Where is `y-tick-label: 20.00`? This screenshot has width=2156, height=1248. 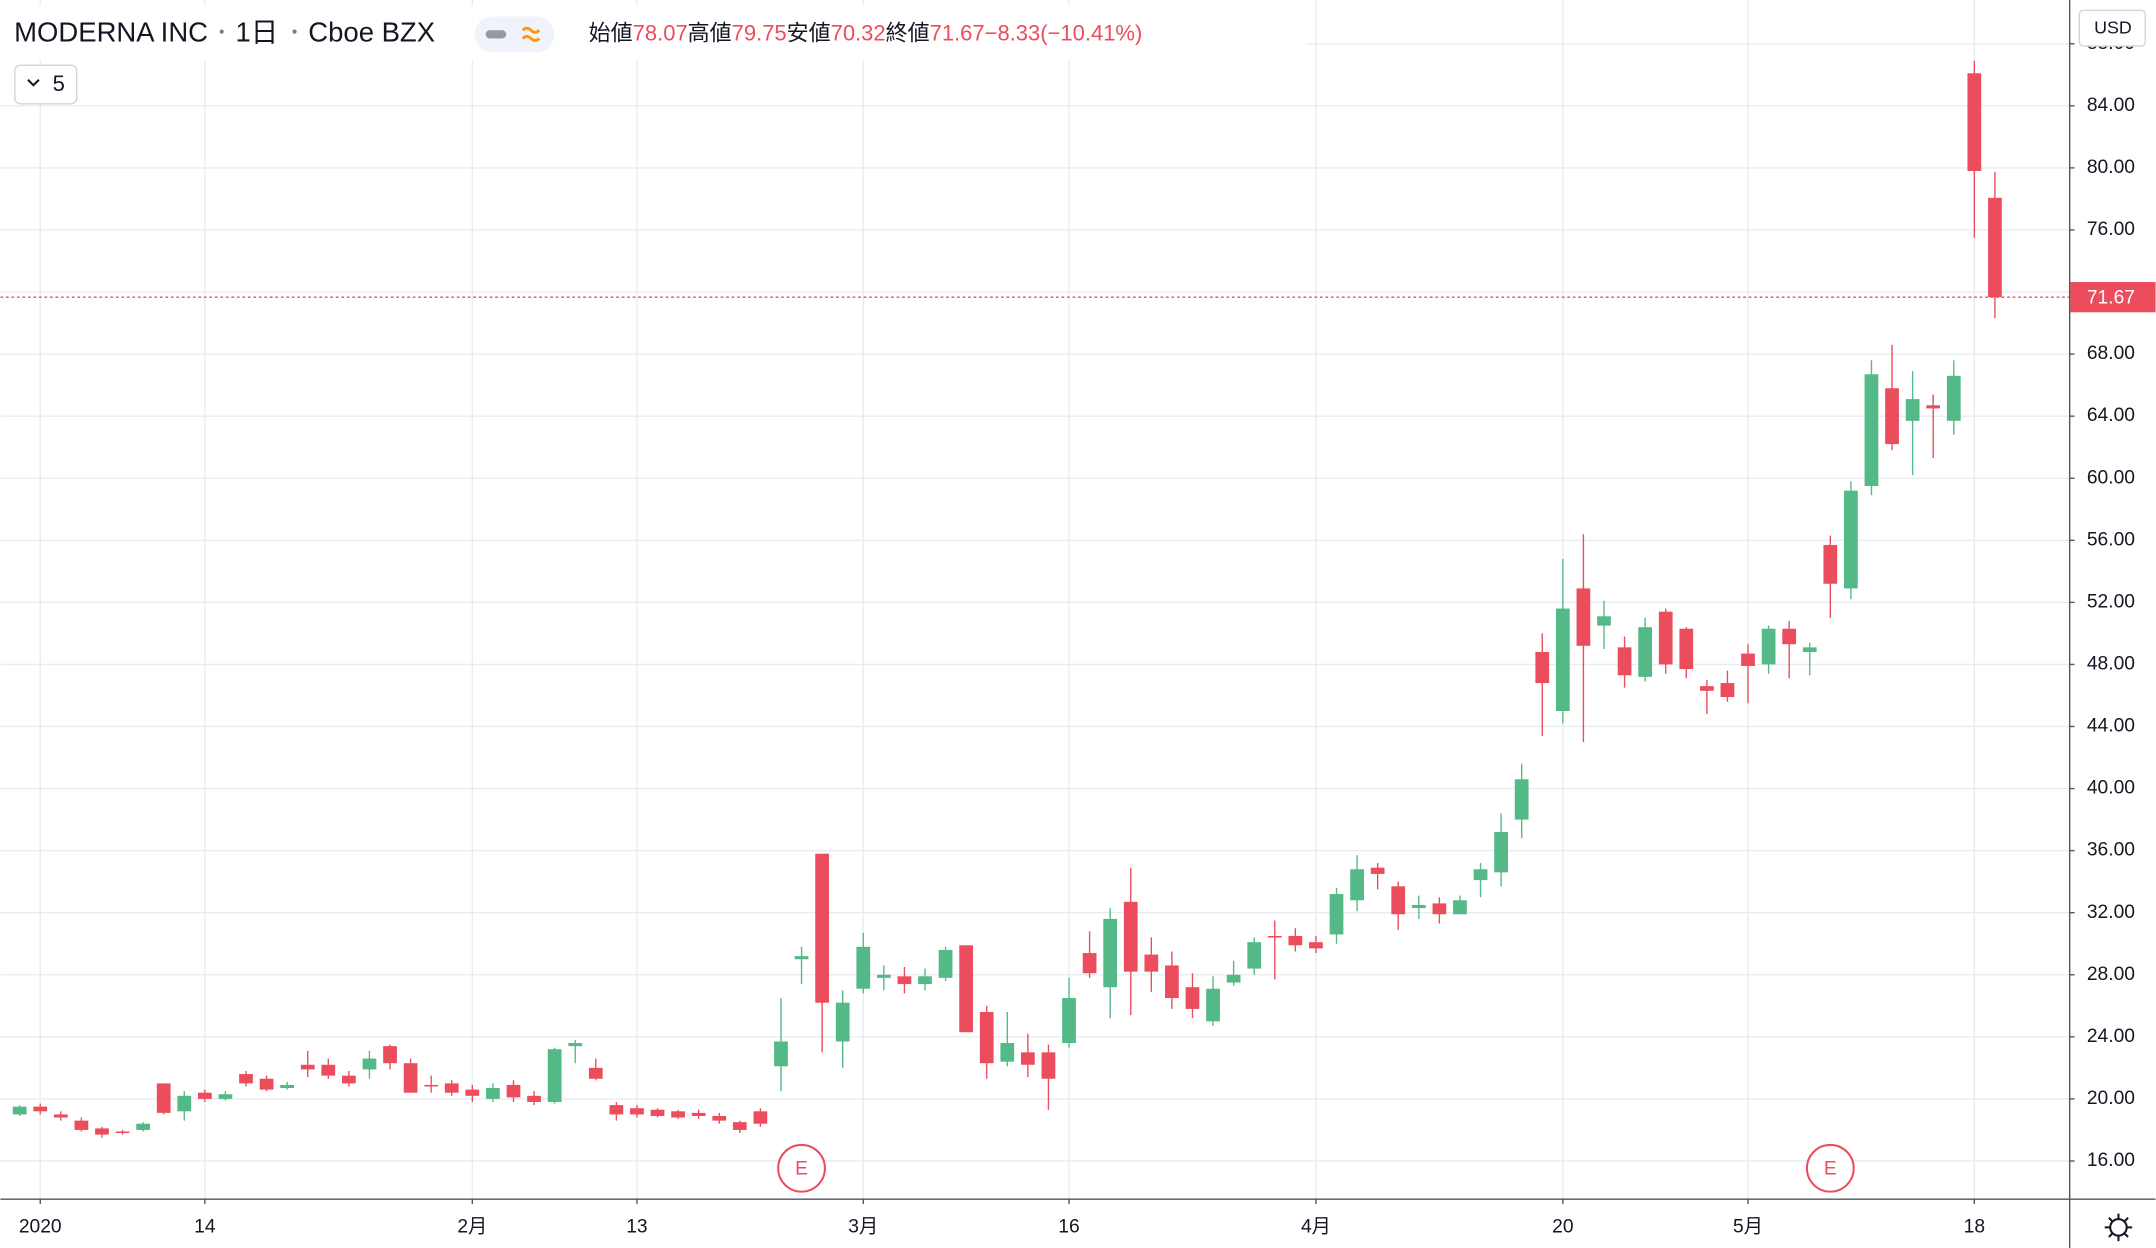
y-tick-label: 20.00 is located at coordinates (2111, 1098).